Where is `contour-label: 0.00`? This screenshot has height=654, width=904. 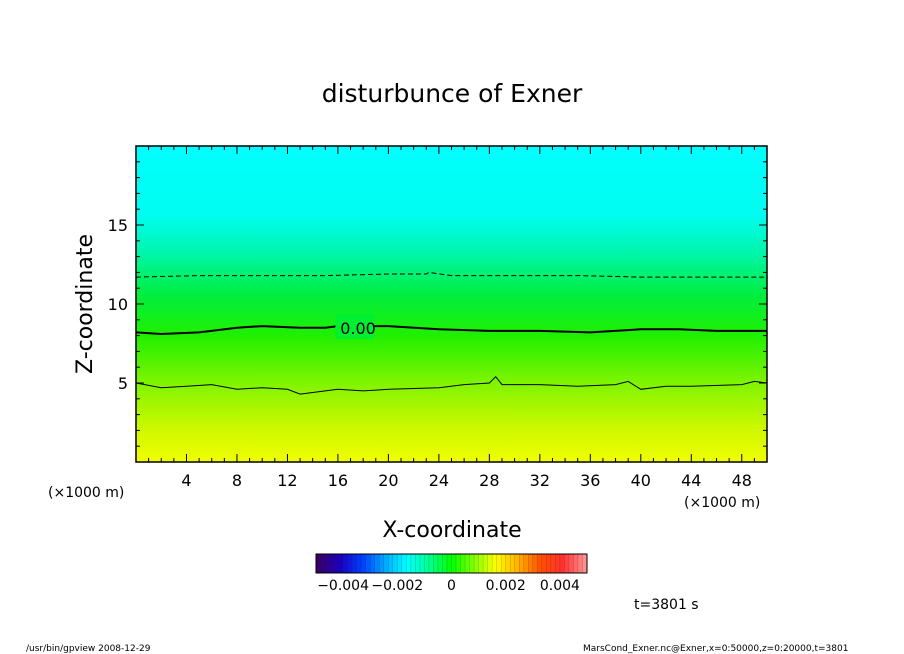
contour-label: 0.00 is located at coordinates (358, 328).